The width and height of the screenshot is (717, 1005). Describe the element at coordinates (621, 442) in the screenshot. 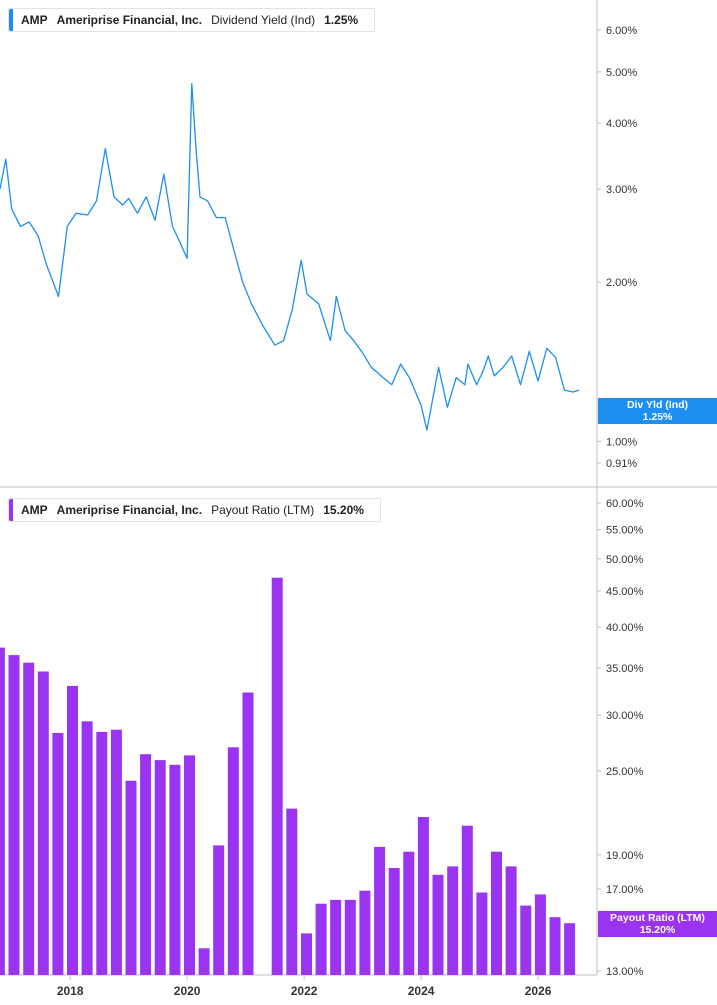

I see `y-tick-label: 1.00%` at that location.